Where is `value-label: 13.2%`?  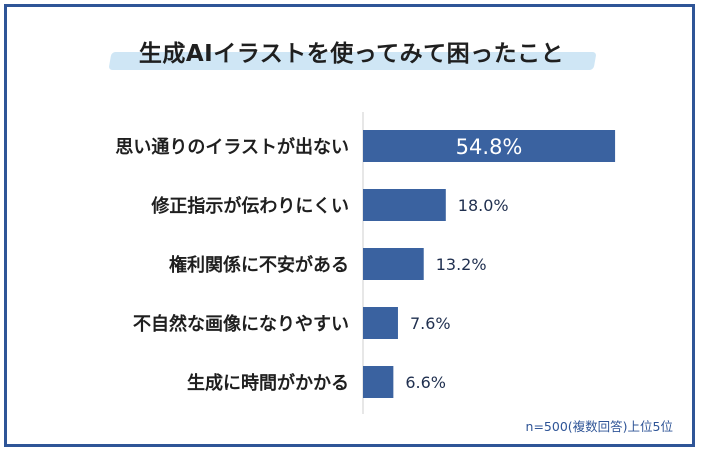 value-label: 13.2% is located at coordinates (461, 264).